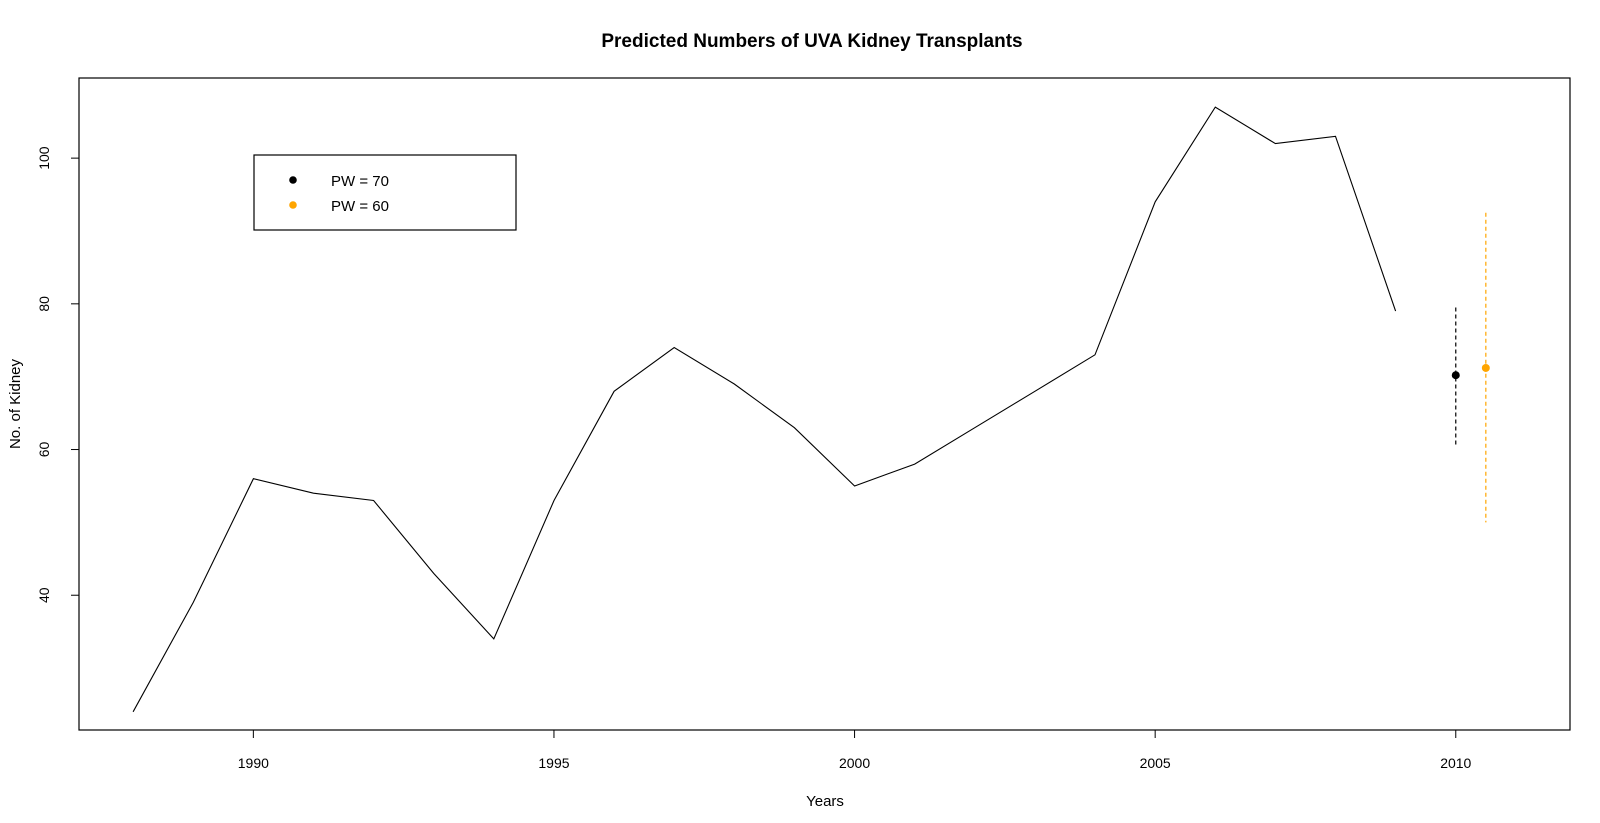 This screenshot has height=823, width=1600. Describe the element at coordinates (360, 206) in the screenshot. I see `legend-label-pw60: PW = 60` at that location.